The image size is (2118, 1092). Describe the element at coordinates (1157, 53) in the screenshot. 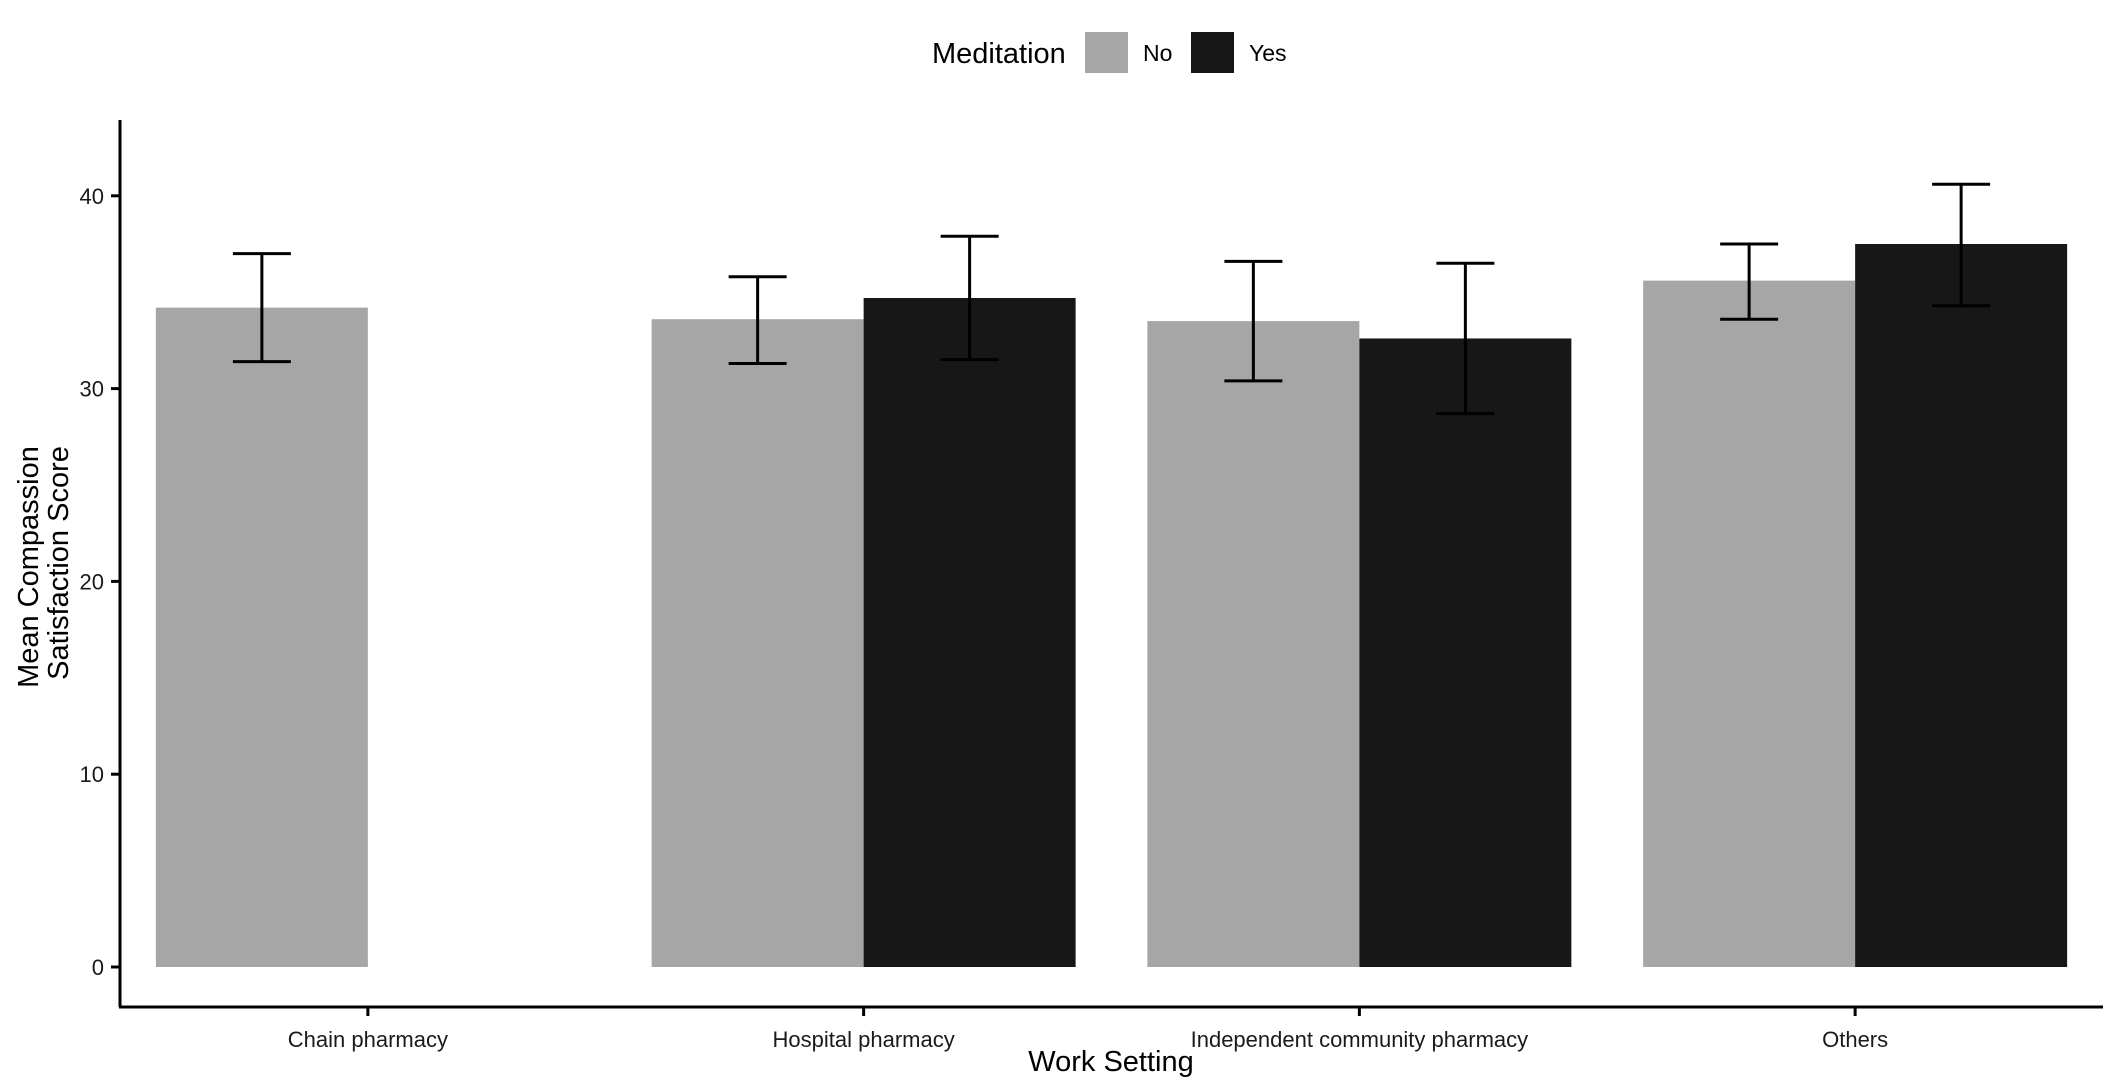

I see `legend-label-no: No` at that location.